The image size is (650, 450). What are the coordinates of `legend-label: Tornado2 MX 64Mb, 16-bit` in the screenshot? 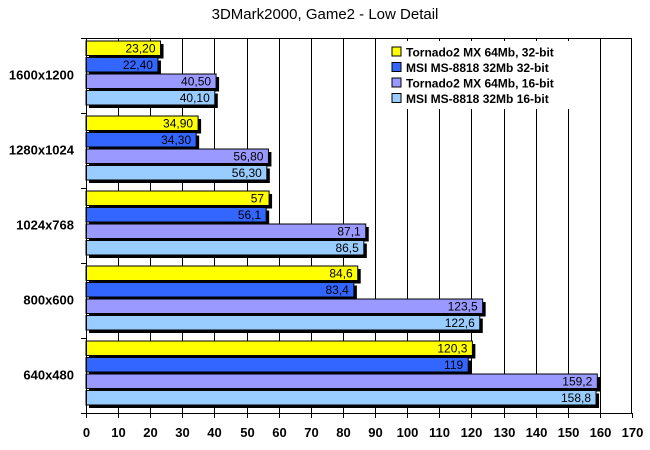 It's located at (480, 84).